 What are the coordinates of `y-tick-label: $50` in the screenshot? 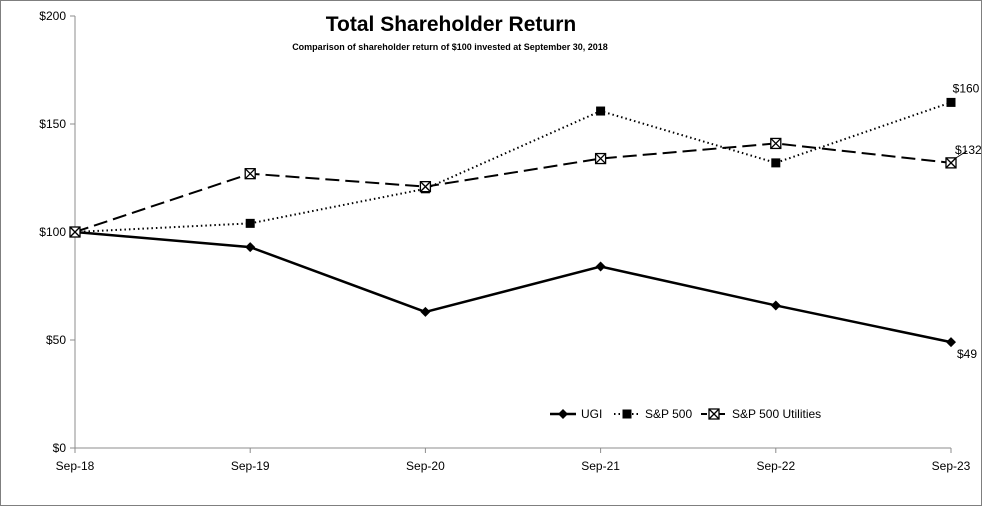 It's located at (56, 340).